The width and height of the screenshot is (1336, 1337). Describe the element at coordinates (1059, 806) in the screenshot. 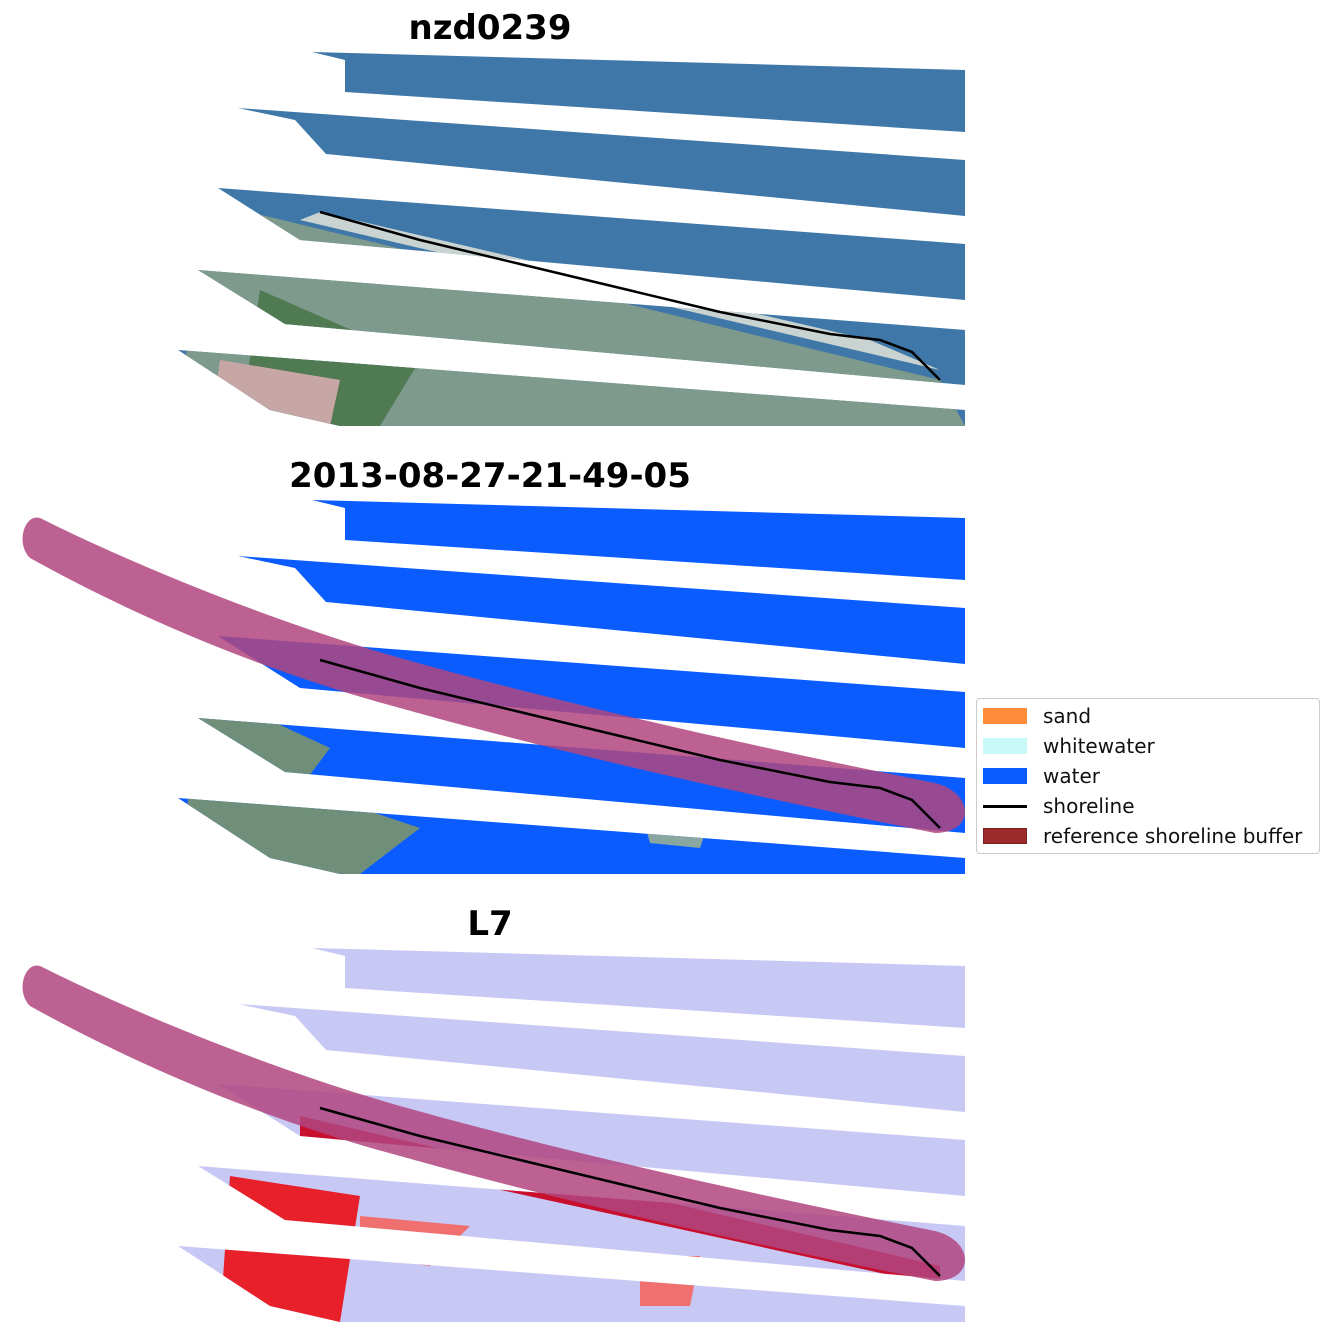

I see `legend-item-shoreline: shoreline` at that location.